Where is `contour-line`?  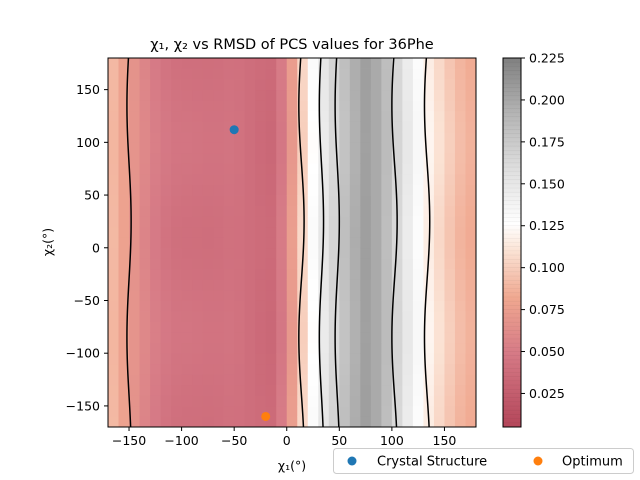 contour-line is located at coordinates (337, 242).